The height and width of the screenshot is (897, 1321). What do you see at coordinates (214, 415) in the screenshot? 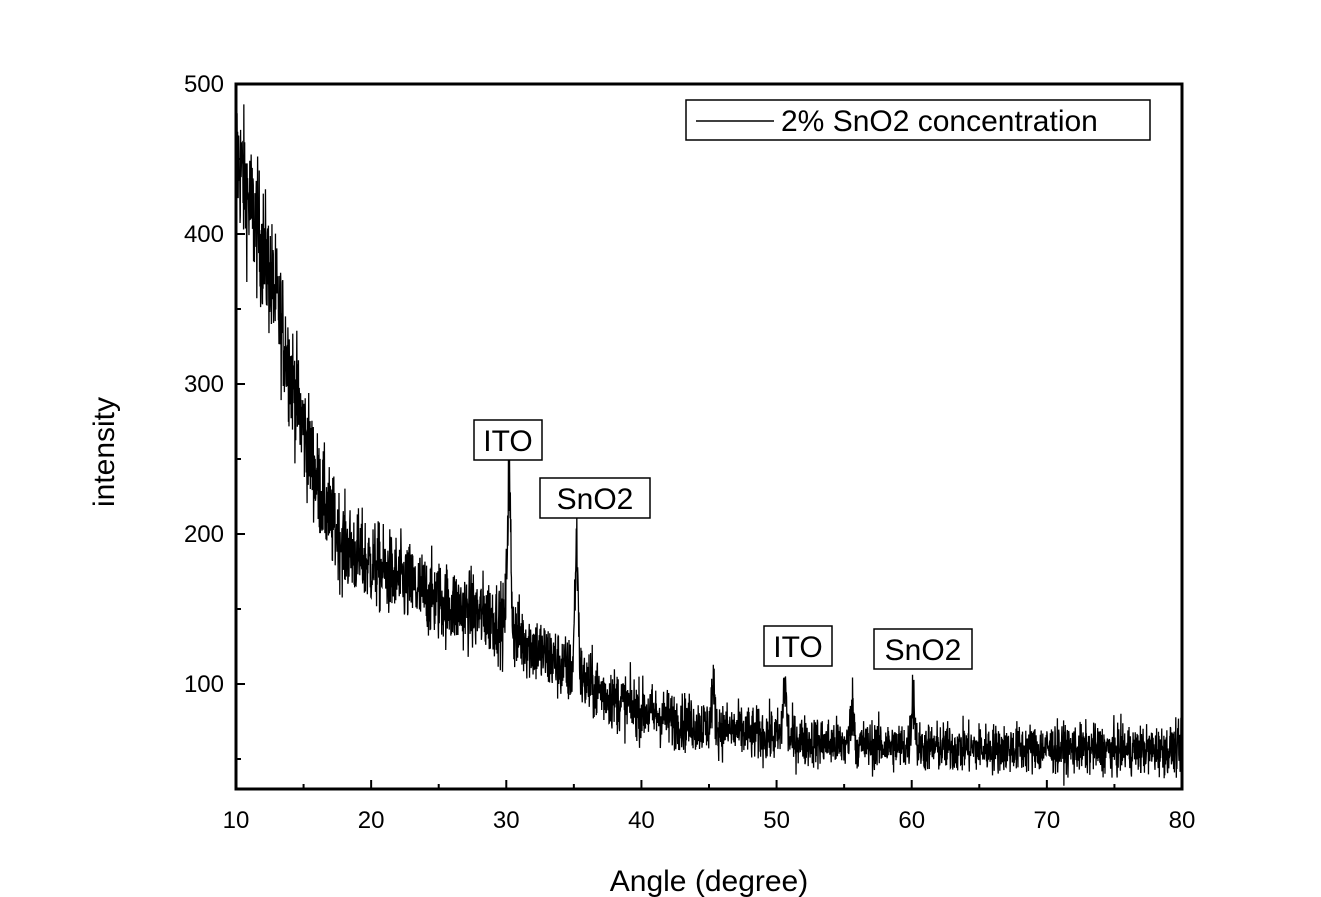
I see `y-axis: 100 200 300 400 500` at bounding box center [214, 415].